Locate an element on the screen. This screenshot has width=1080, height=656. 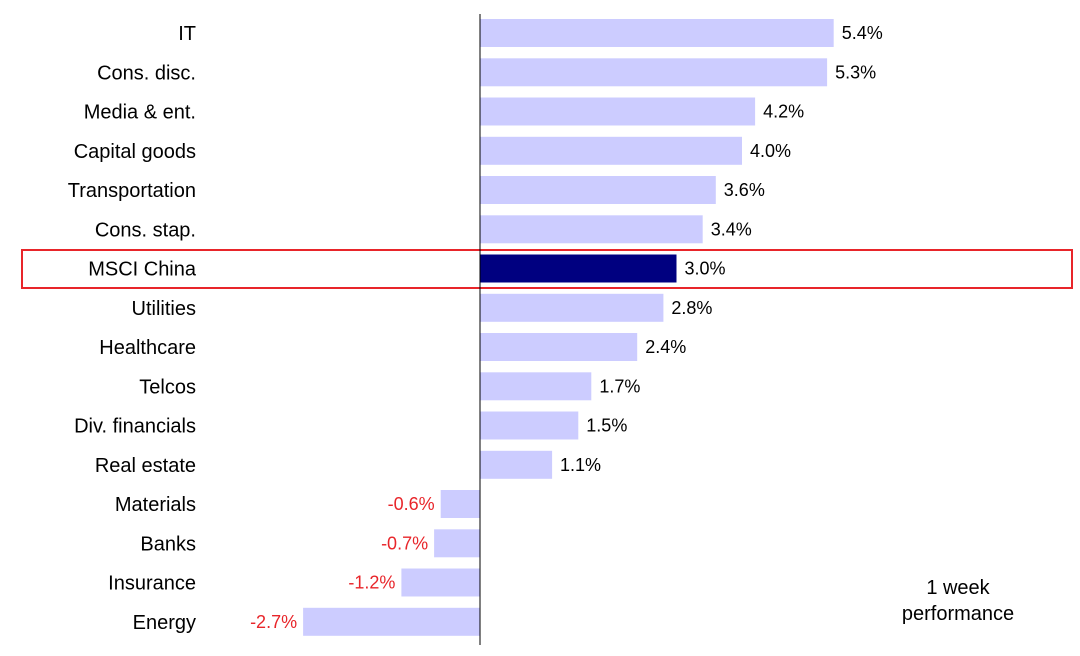
value-label-7: 2.8% is located at coordinates (691, 308).